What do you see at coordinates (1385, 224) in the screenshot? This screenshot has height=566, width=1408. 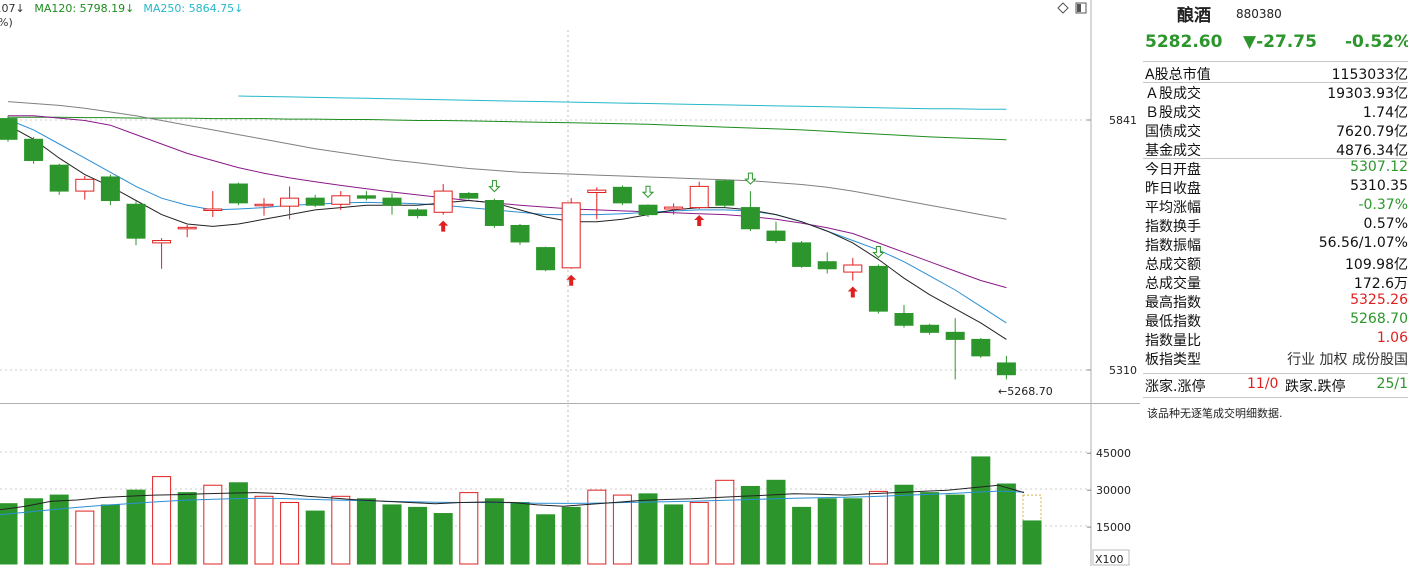 I see `stat-value: 0.57%` at bounding box center [1385, 224].